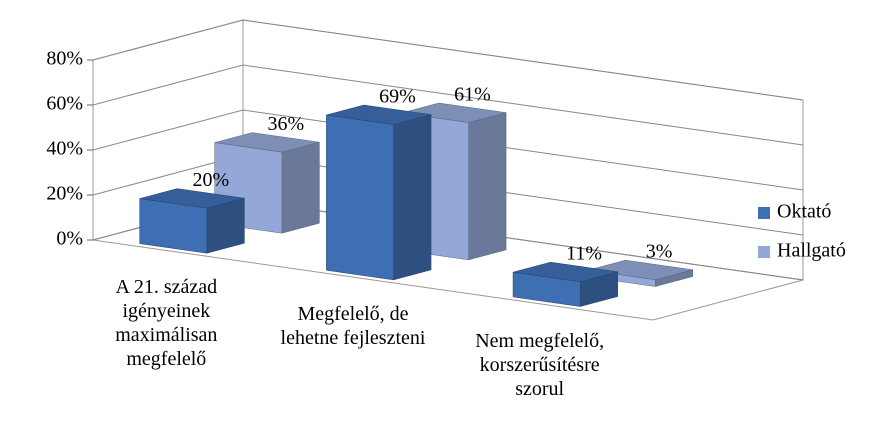 The width and height of the screenshot is (873, 442). What do you see at coordinates (64, 194) in the screenshot?
I see `y-tick-label: 20%` at bounding box center [64, 194].